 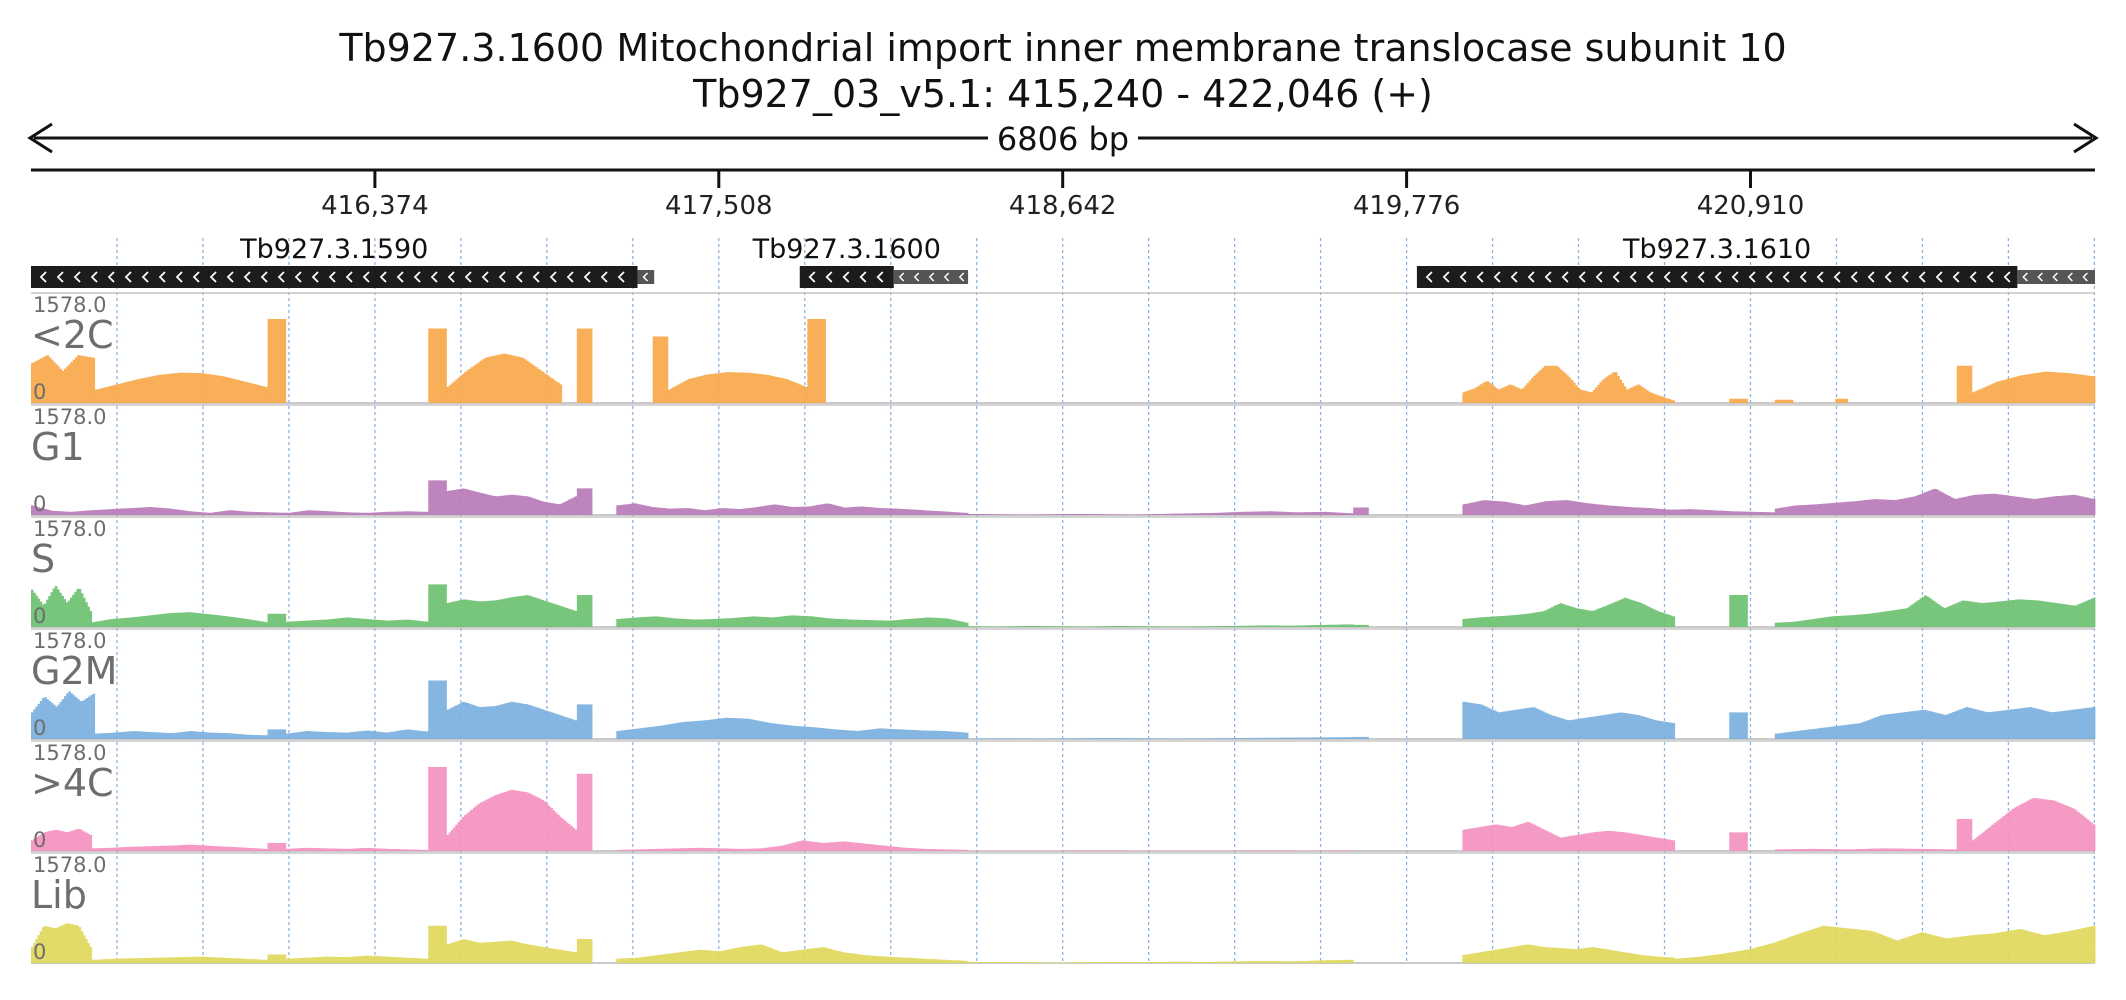 I want to click on coverage-track-1: 1578.0 0 <2C, so click(x=1063, y=348).